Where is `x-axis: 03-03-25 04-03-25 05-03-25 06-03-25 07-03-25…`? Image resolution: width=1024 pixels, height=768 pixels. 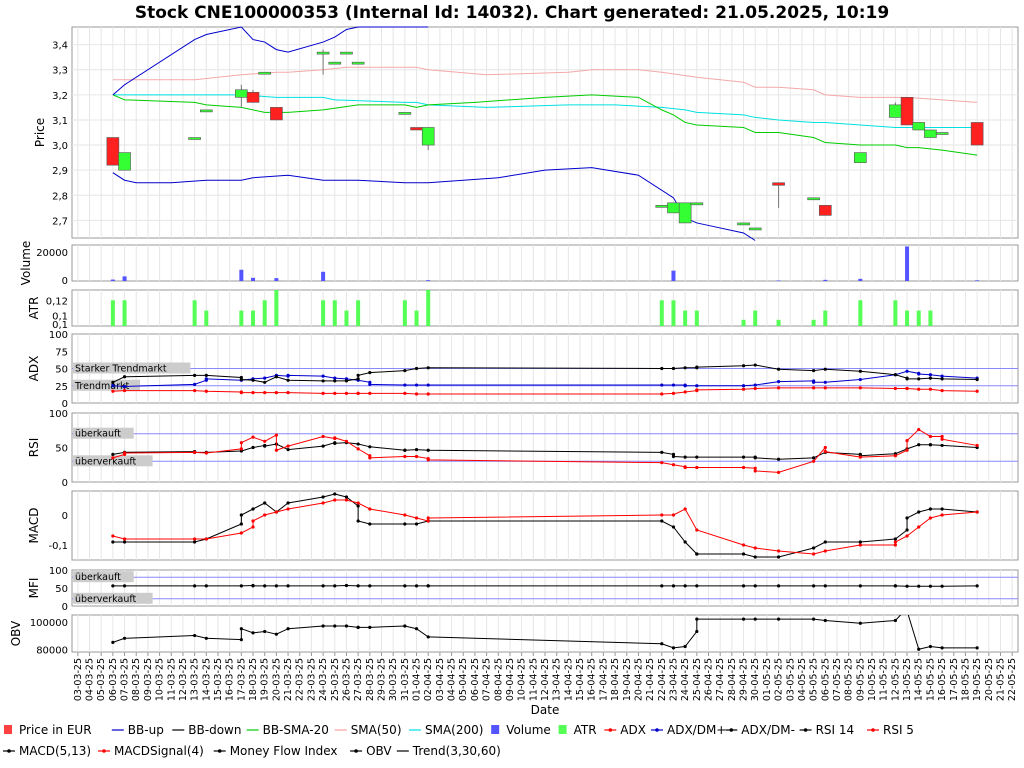
x-axis: 03-03-25 04-03-25 05-03-25 06-03-25 07-03-25… is located at coordinates (545, 676).